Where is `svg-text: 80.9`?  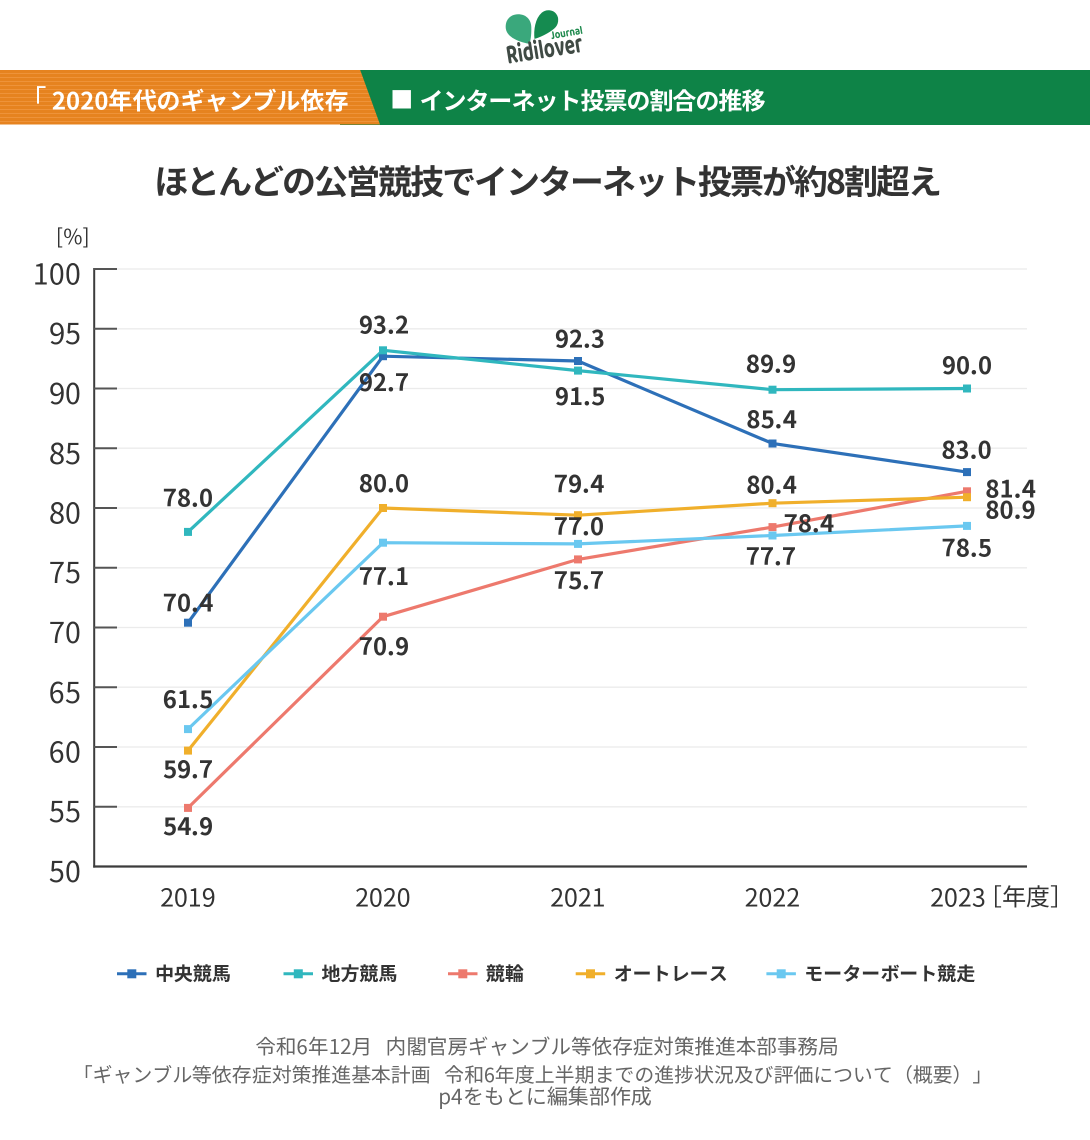
svg-text: 80.9 is located at coordinates (1010, 508).